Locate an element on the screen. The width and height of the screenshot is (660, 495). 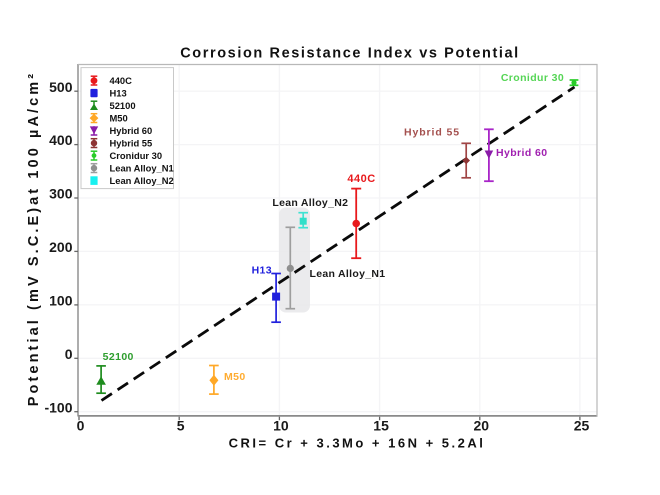
svg-text:Potential (mV S.C.E)at 100 µA/: Potential (mV S.C.E)at 100 µA/cm² is located at coordinates (34, 238).